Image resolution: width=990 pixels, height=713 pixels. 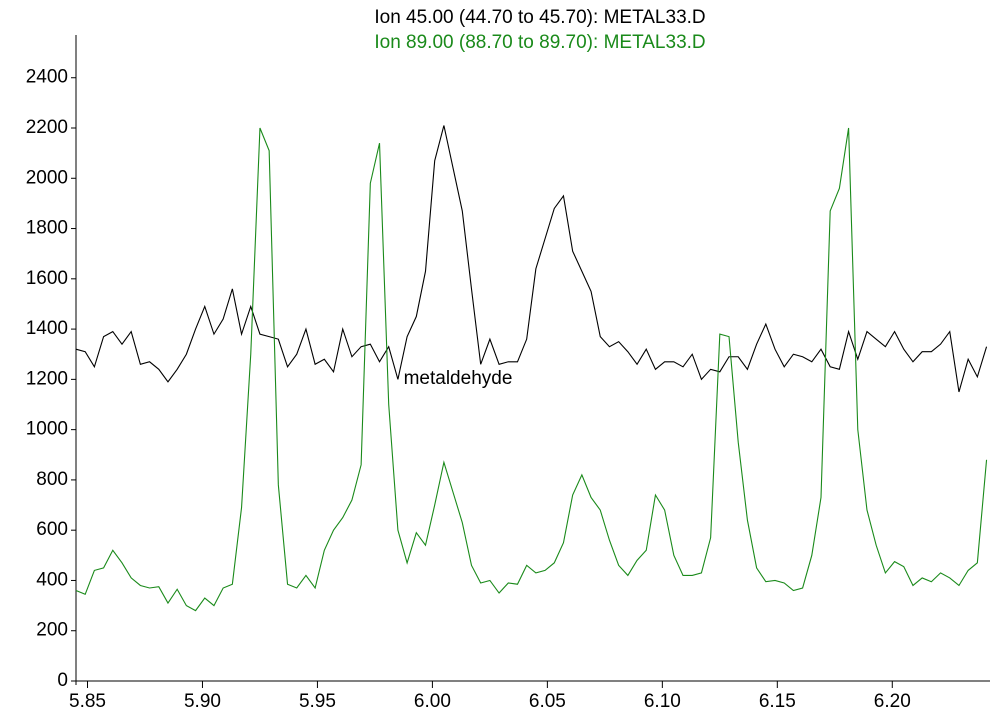 What do you see at coordinates (47, 378) in the screenshot?
I see `y-tick-label: 1200` at bounding box center [47, 378].